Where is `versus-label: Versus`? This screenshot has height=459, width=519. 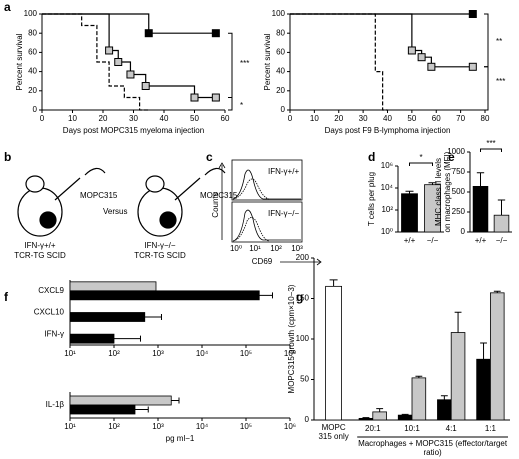
versus-label: Versus is located at coordinates (115, 211).